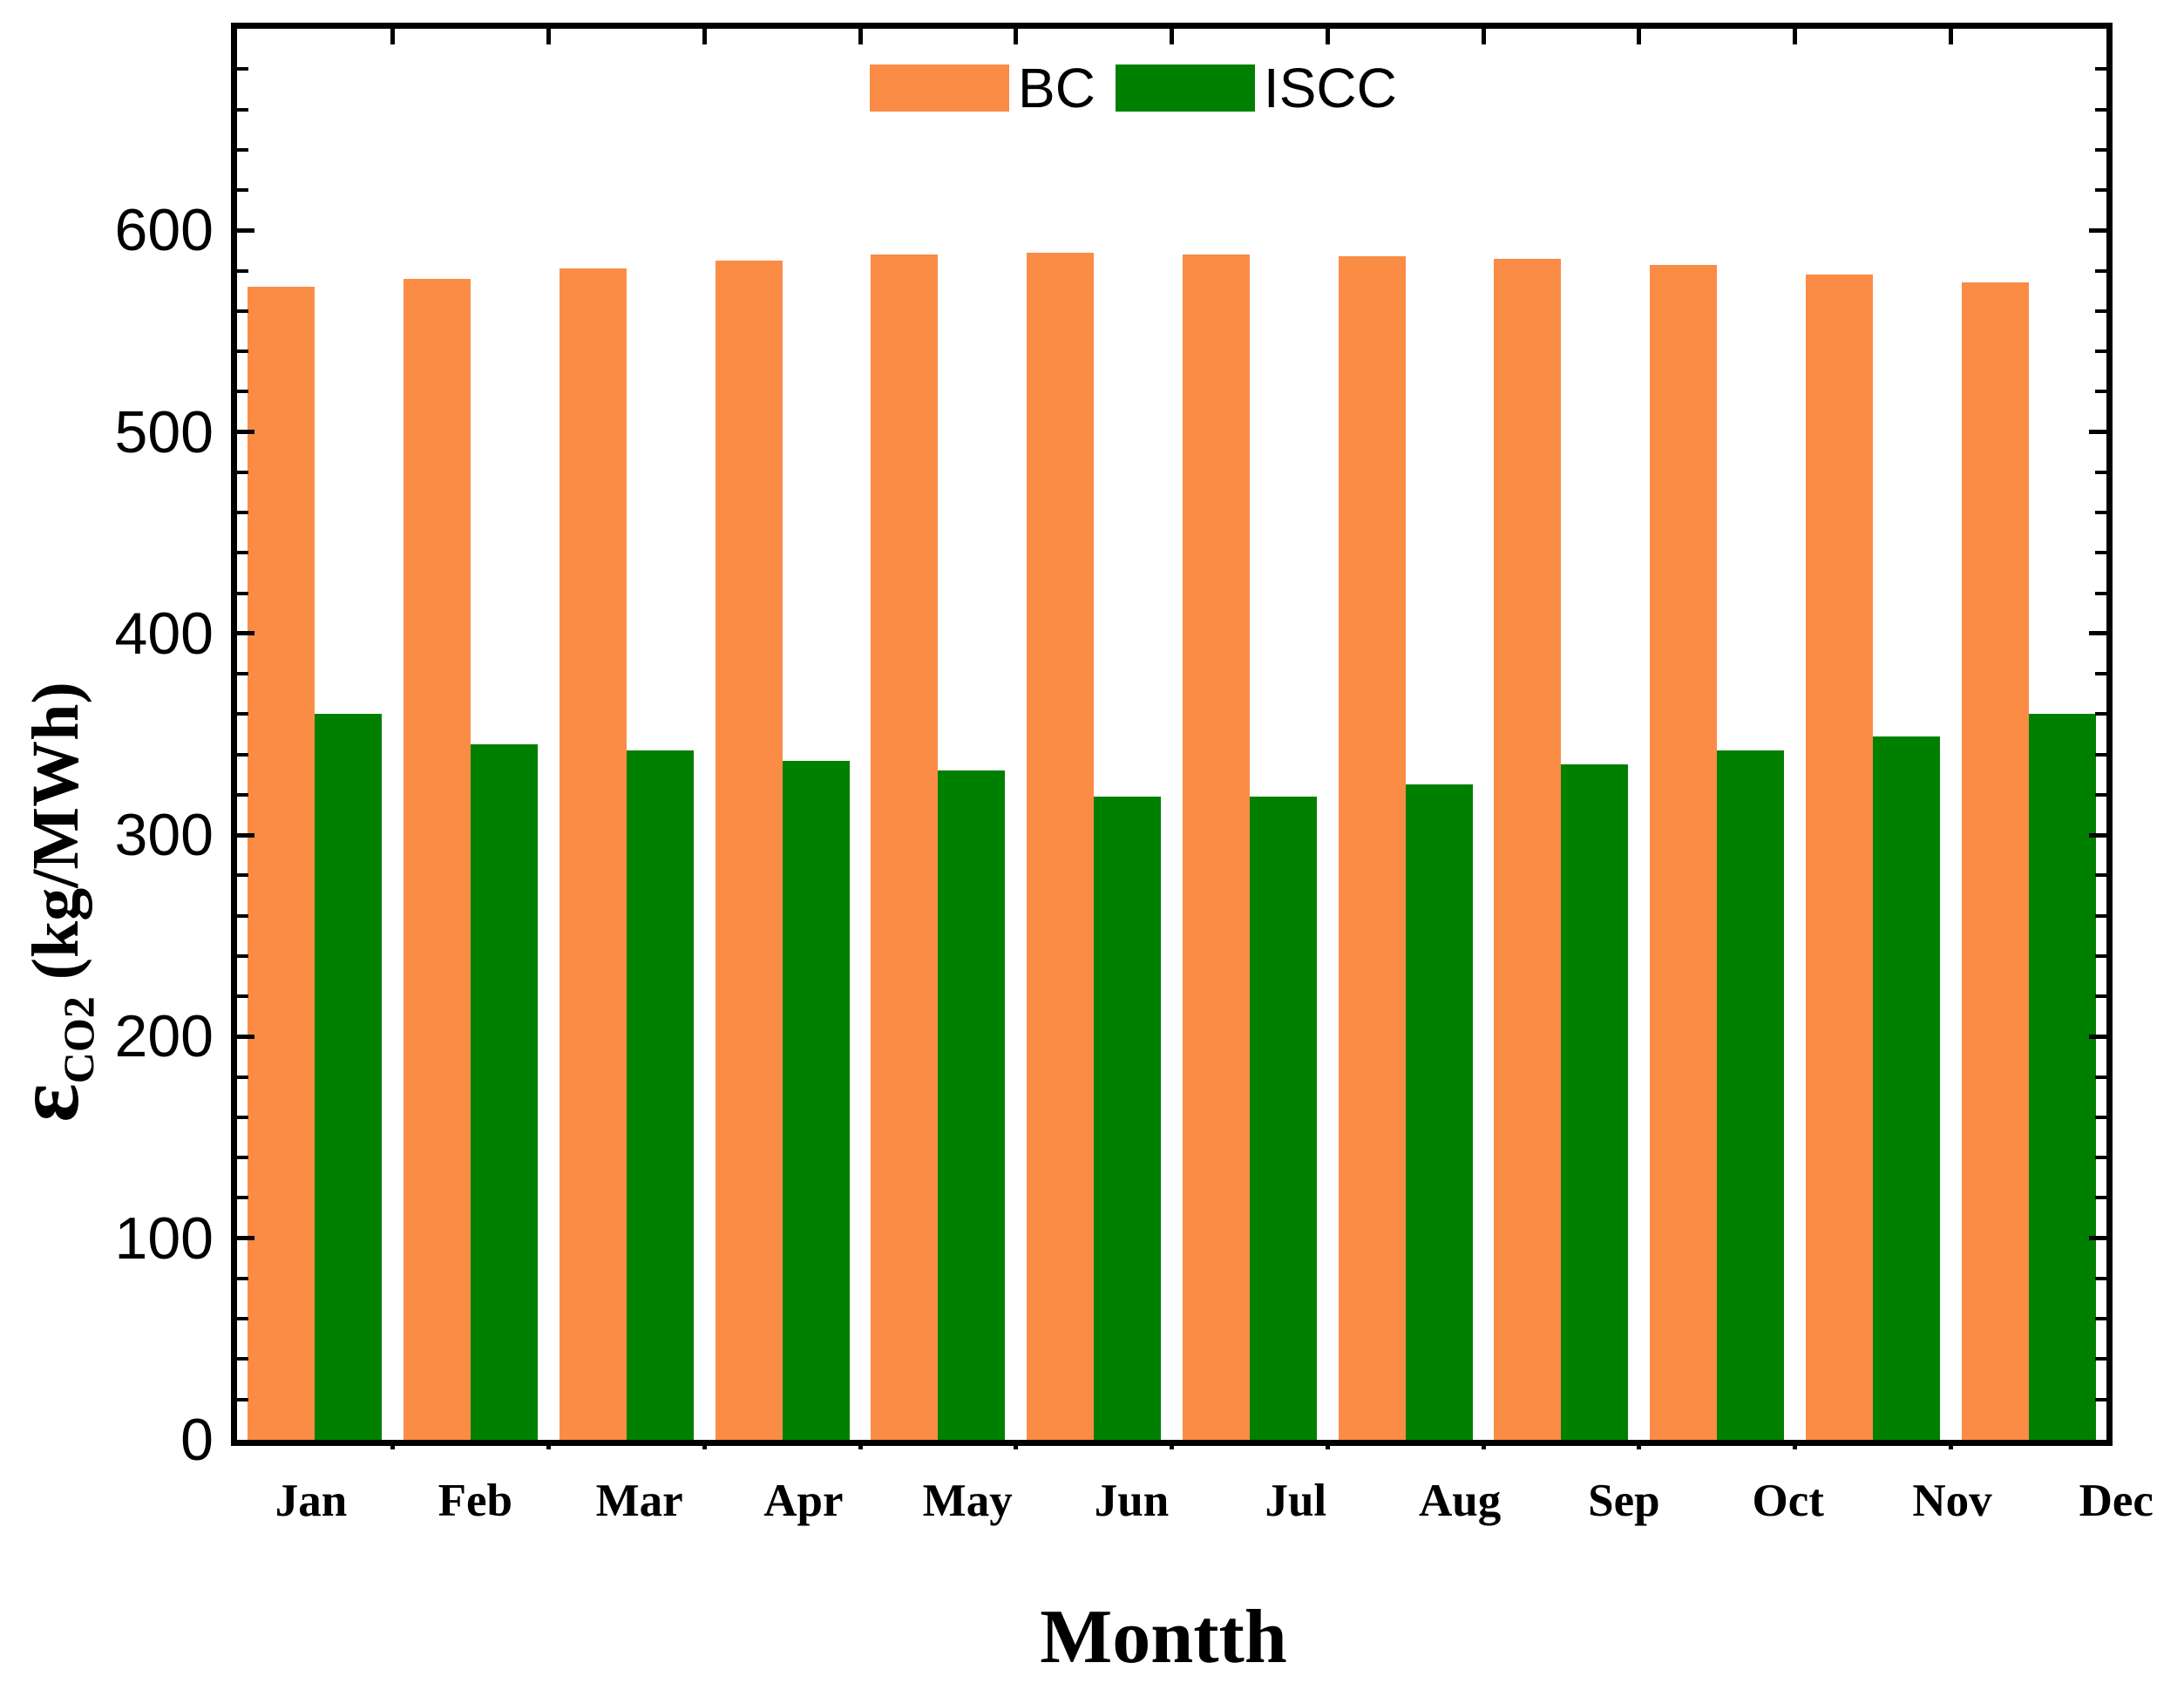  Describe the element at coordinates (164, 231) in the screenshot. I see `y-tick-label-600: 600` at that location.